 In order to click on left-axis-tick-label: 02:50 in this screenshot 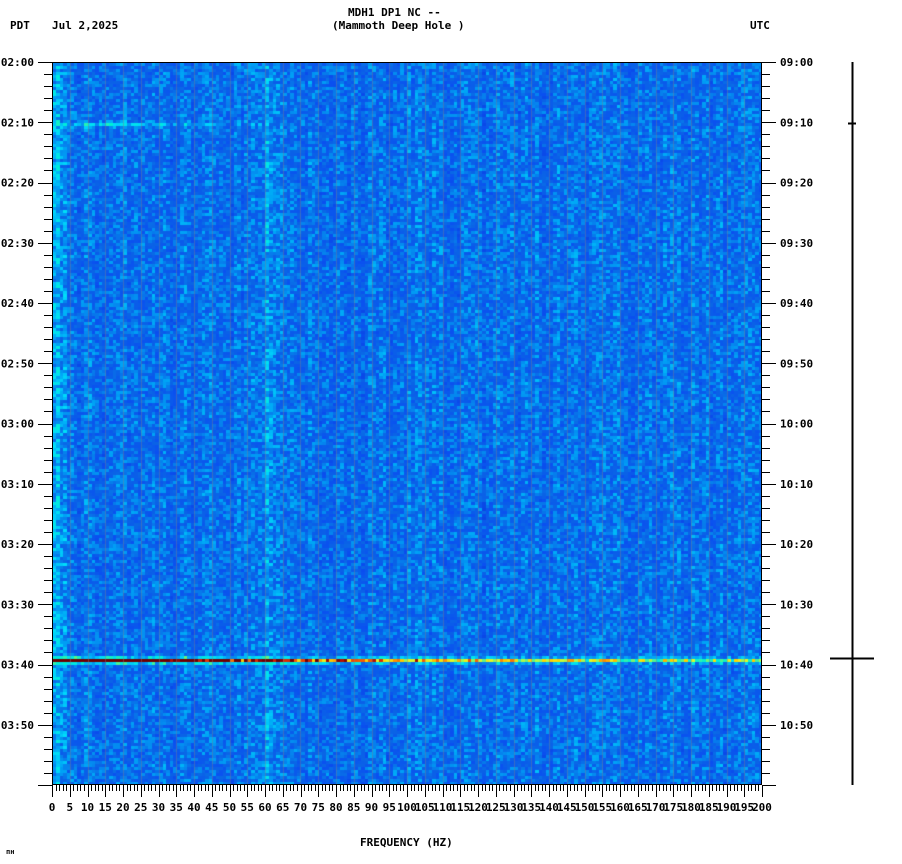, I will do `click(17, 363)`.